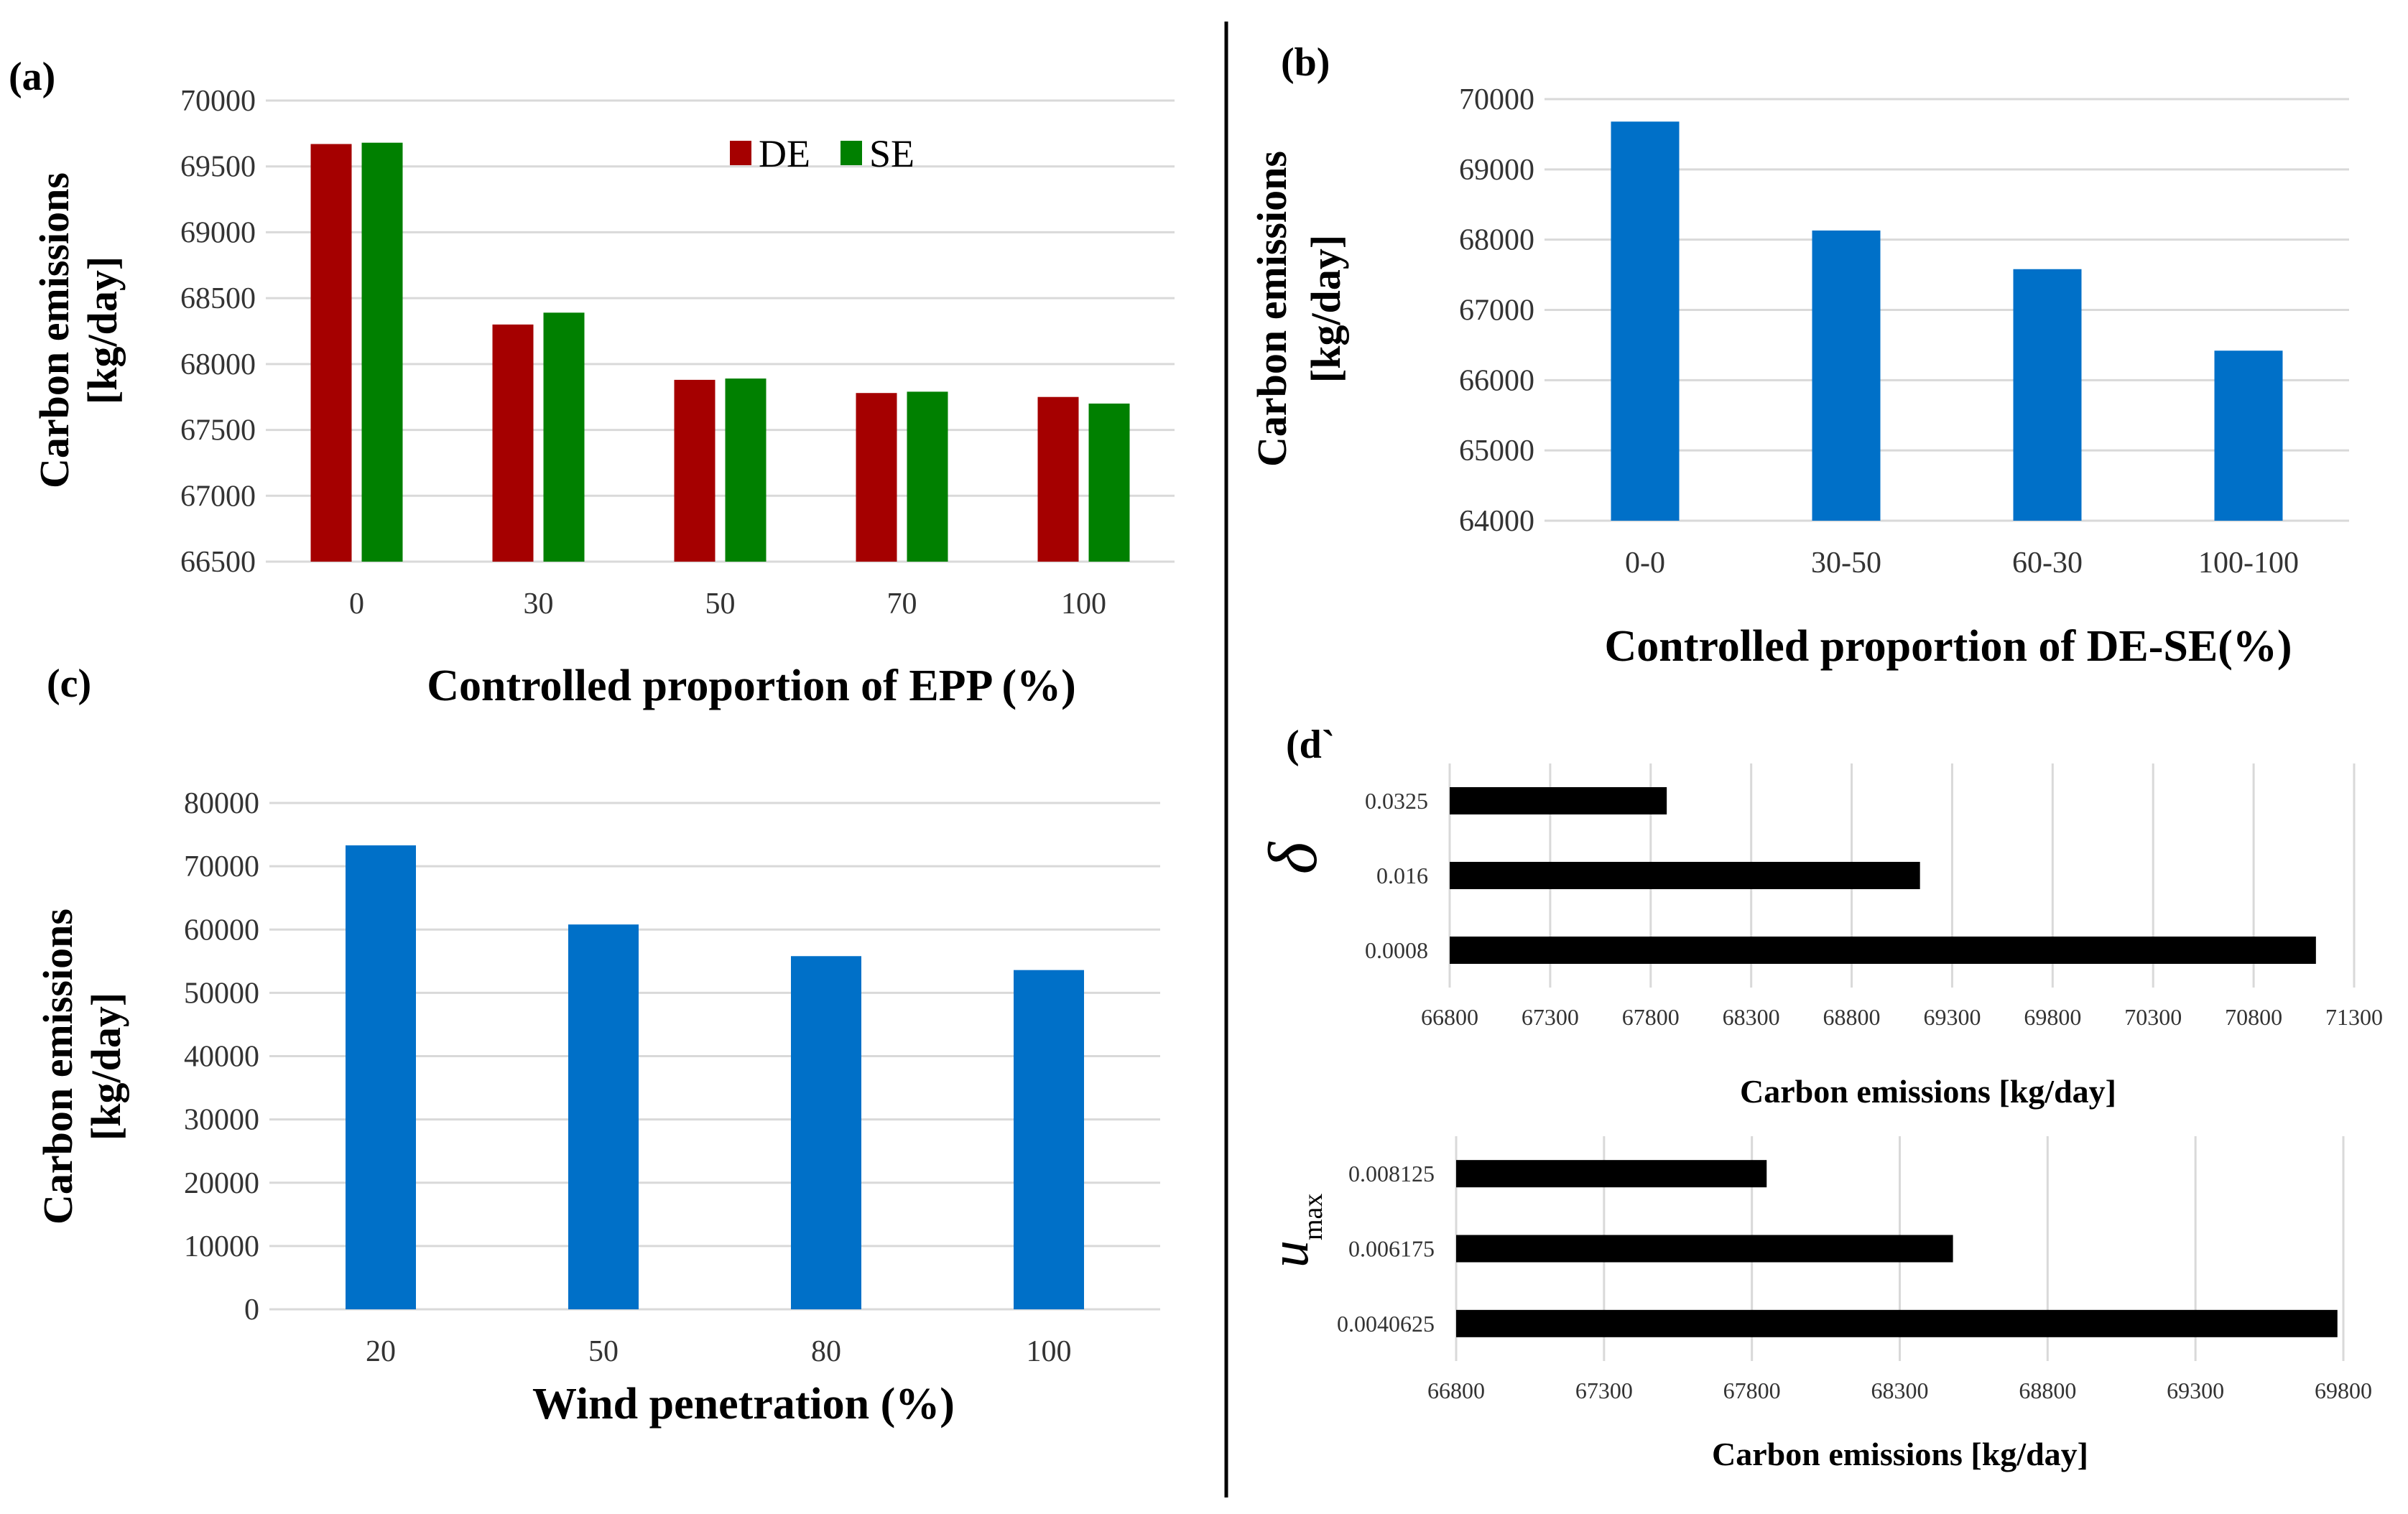 The width and height of the screenshot is (2408, 1514). I want to click on y-tick-label: 0.016, so click(1402, 876).